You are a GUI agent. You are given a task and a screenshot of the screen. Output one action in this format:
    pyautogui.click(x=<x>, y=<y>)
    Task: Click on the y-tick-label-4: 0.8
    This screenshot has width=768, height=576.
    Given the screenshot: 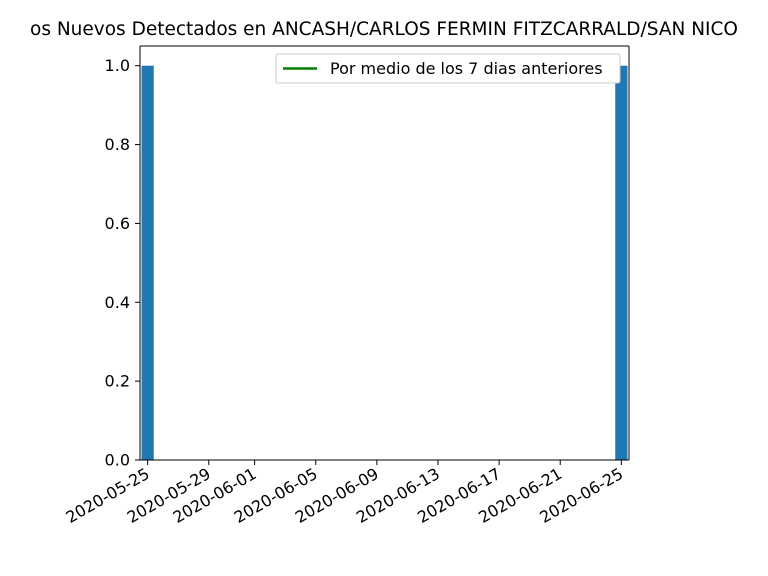 What is the action you would take?
    pyautogui.click(x=117, y=144)
    